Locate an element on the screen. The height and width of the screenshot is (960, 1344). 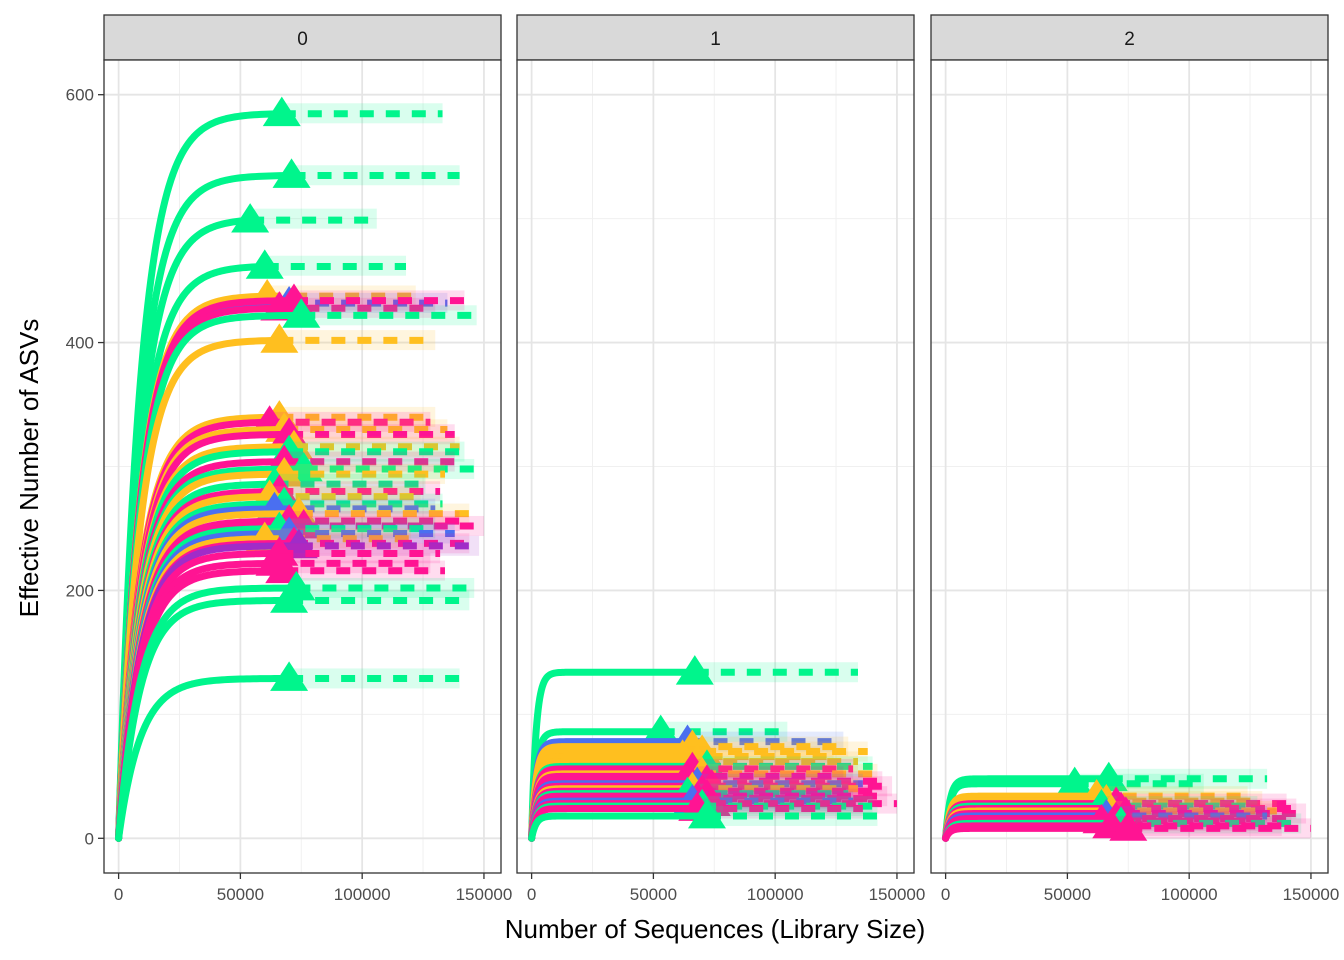
facet-strip-label: 2 is located at coordinates (1129, 39).